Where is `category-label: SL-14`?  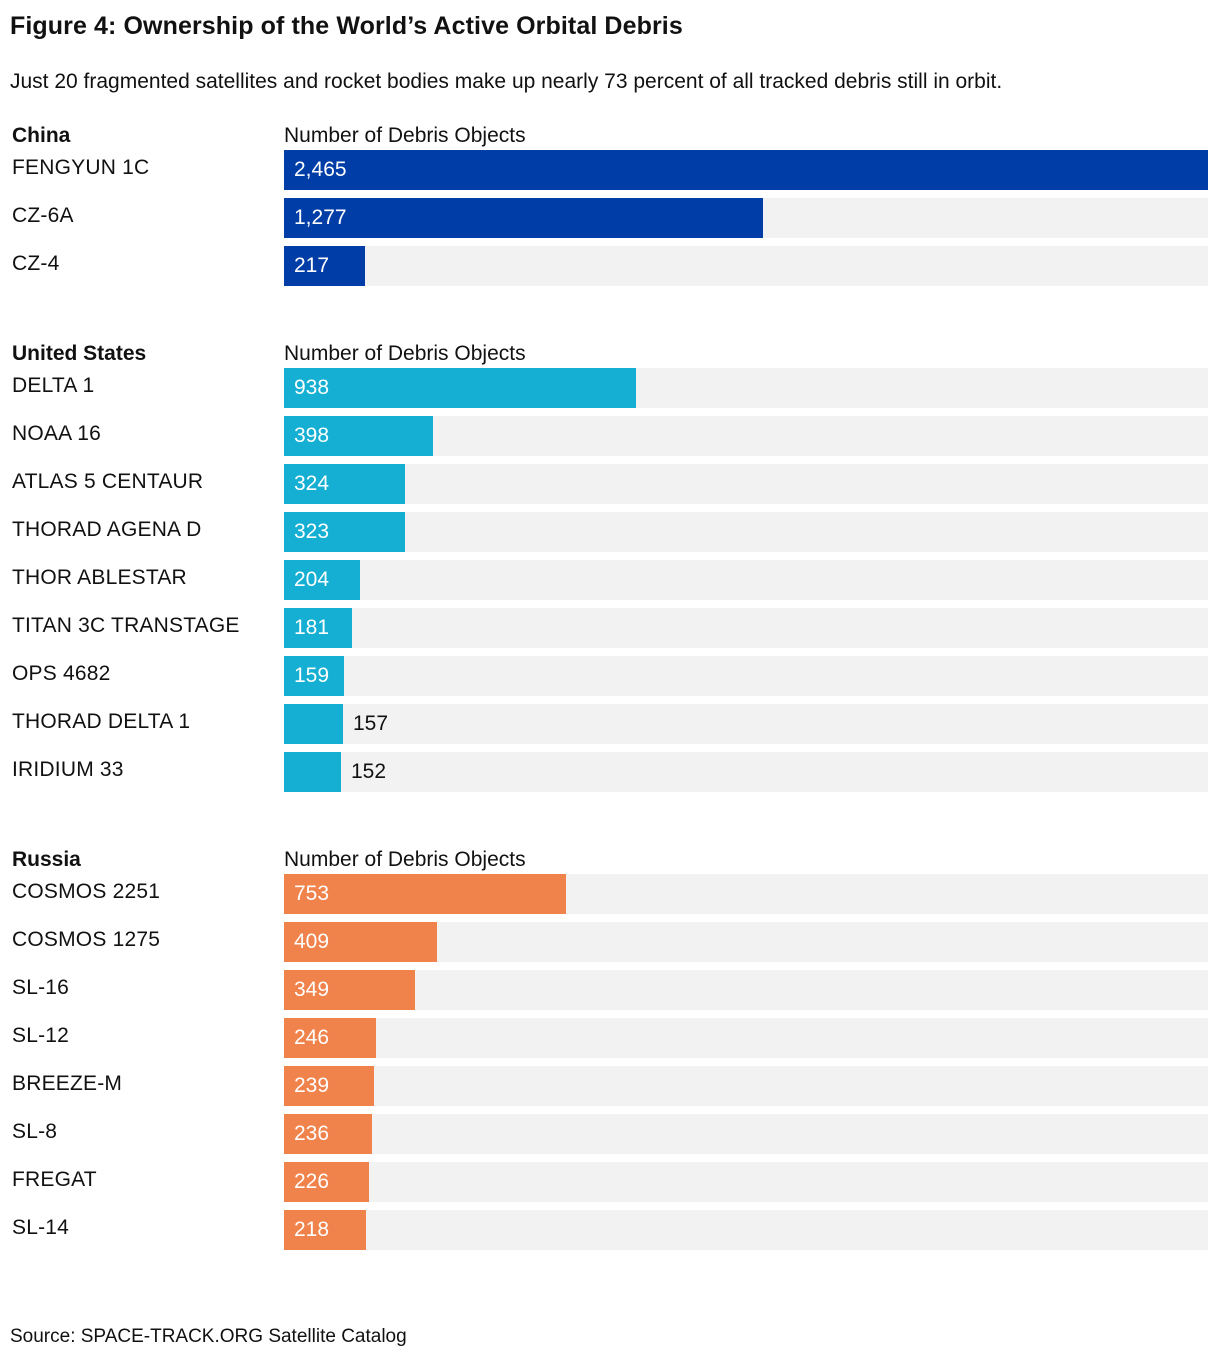
category-label: SL-14 is located at coordinates (41, 1227).